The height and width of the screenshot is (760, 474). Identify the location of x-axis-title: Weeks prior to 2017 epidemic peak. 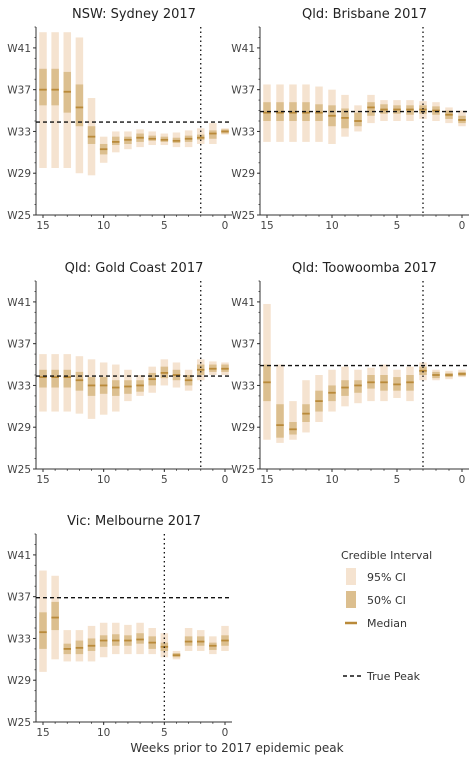
(236, 748).